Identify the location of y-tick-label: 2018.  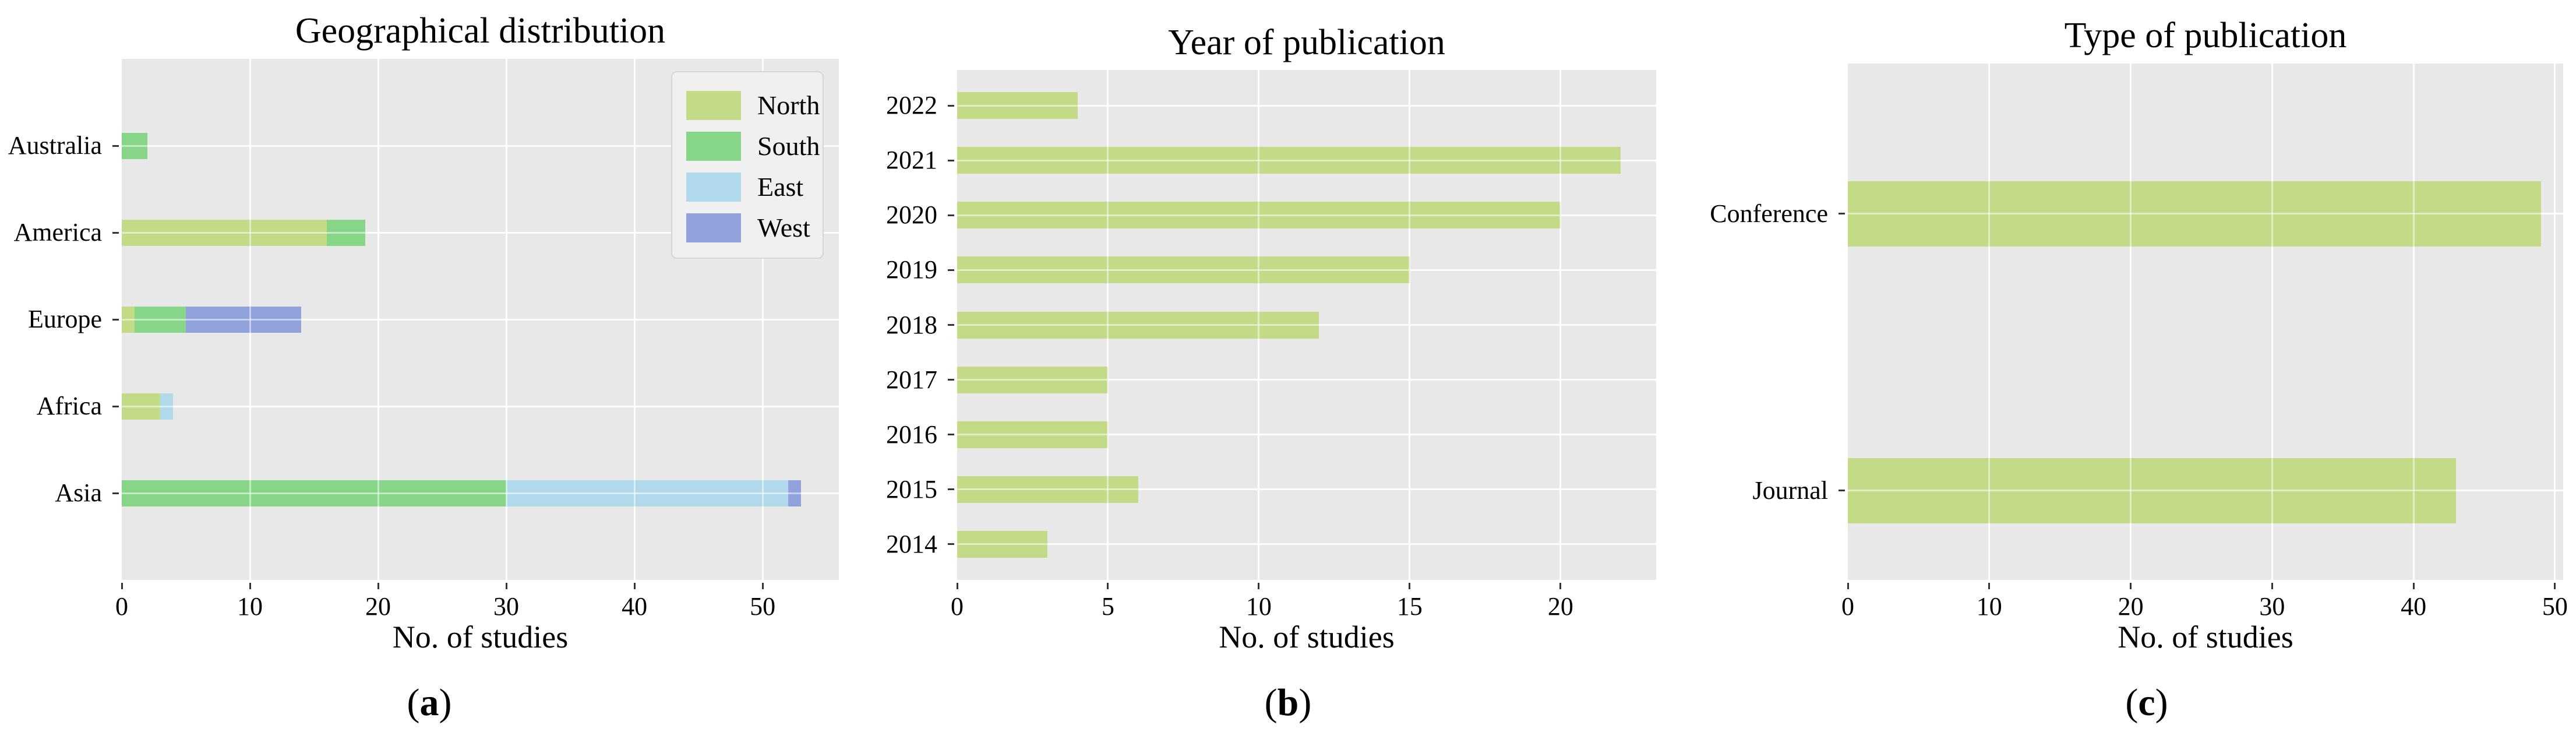
(912, 324).